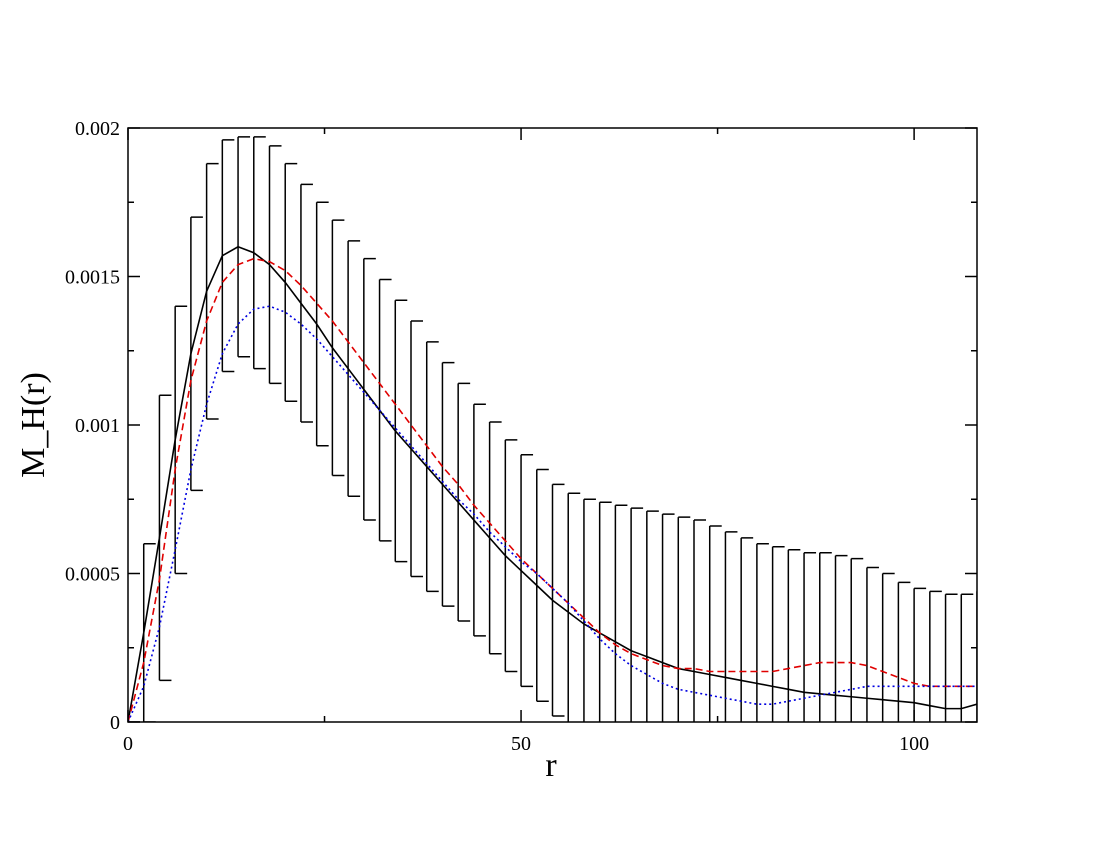 Image resolution: width=1100 pixels, height=850 pixels. Describe the element at coordinates (521, 744) in the screenshot. I see `x-tick-label: 50` at that location.